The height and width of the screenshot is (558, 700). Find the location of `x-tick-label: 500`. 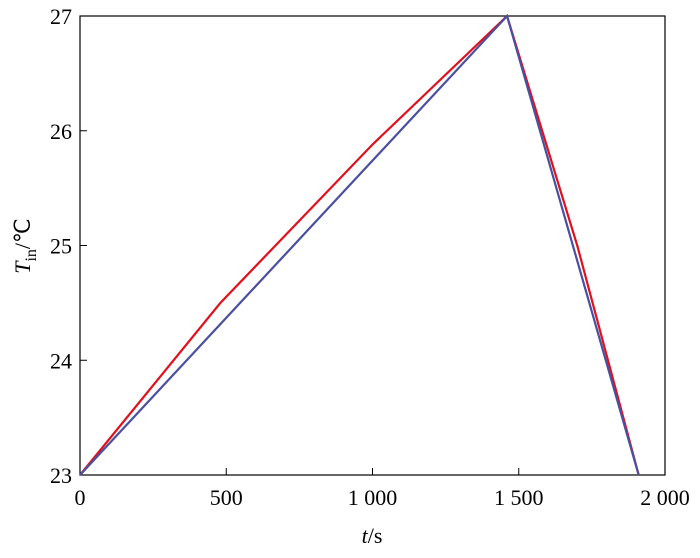

x-tick-label: 500 is located at coordinates (226, 497).